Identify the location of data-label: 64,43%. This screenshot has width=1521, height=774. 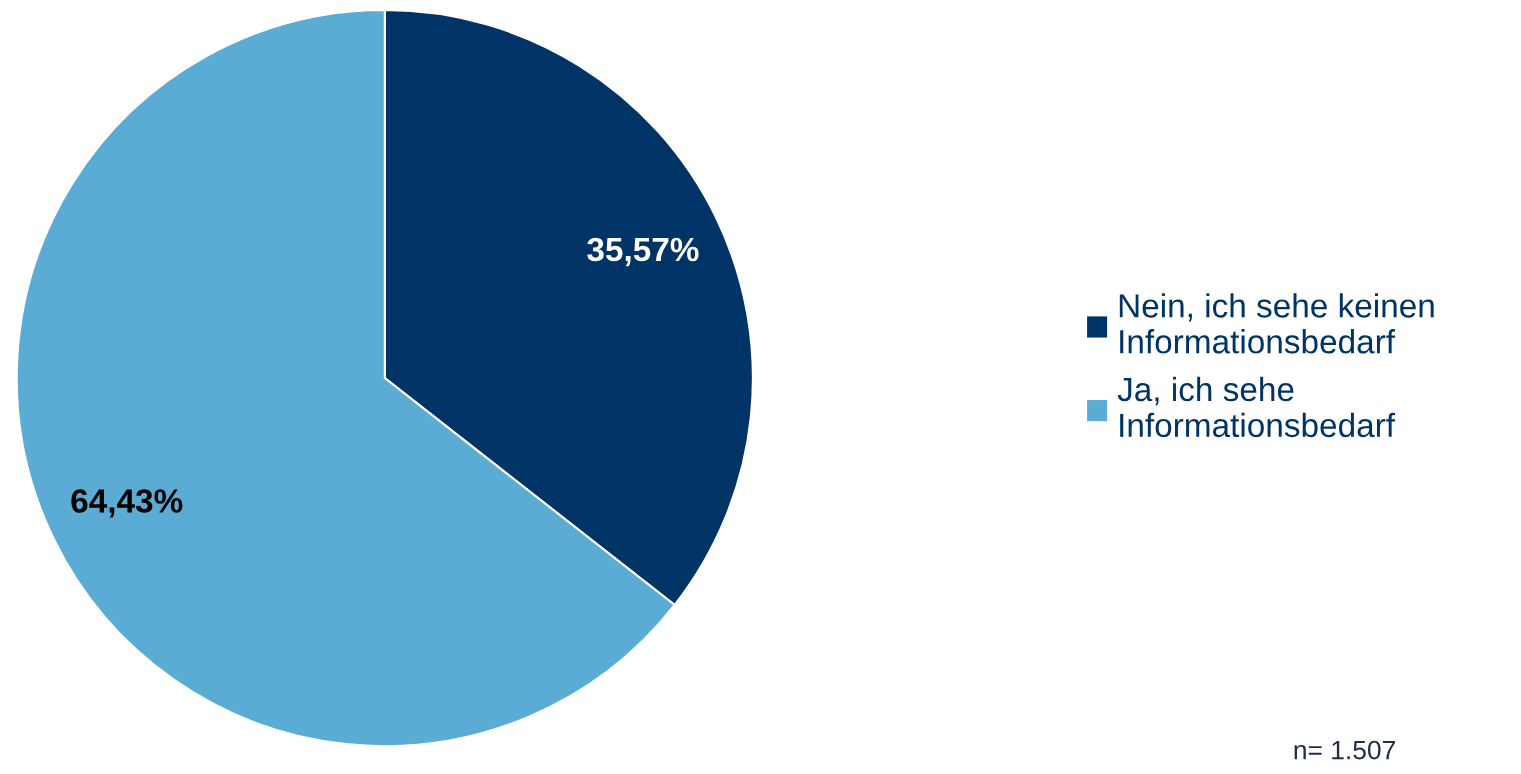
(127, 503).